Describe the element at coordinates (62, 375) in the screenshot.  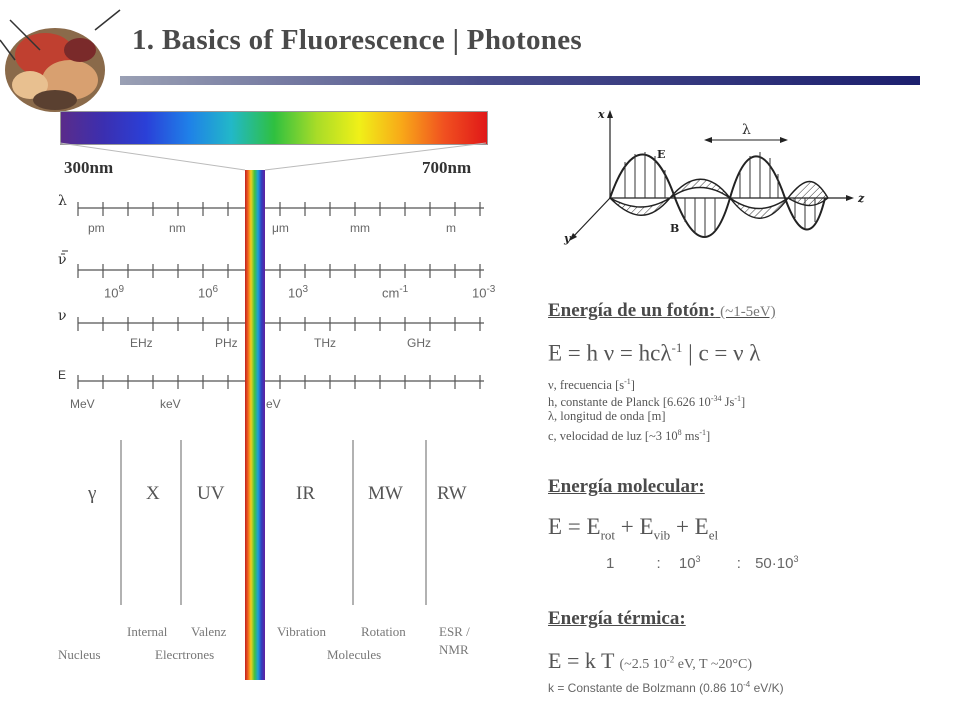
I see `energy-symbol: E` at that location.